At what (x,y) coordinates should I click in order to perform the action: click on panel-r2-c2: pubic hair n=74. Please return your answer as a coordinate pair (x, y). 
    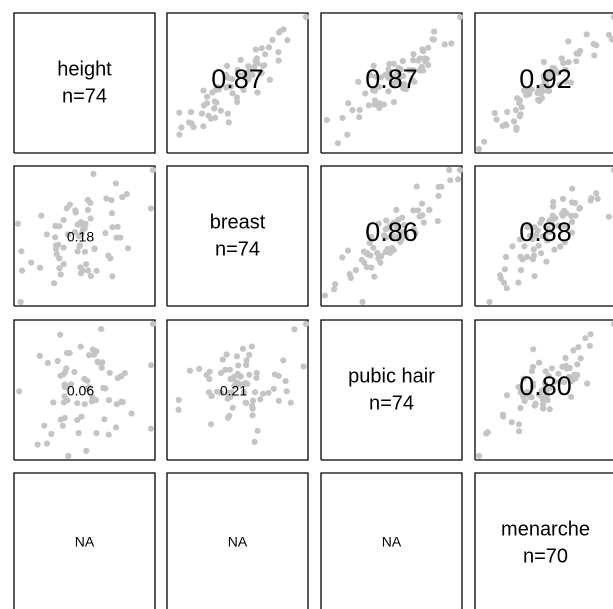
    Looking at the image, I should click on (391, 390).